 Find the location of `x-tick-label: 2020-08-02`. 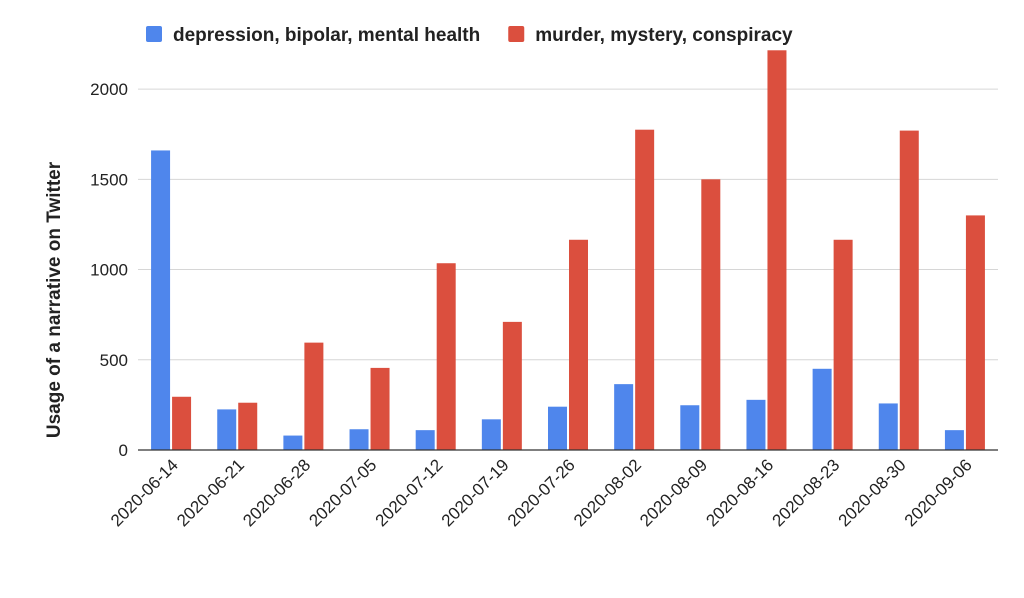

x-tick-label: 2020-08-02 is located at coordinates (607, 492).